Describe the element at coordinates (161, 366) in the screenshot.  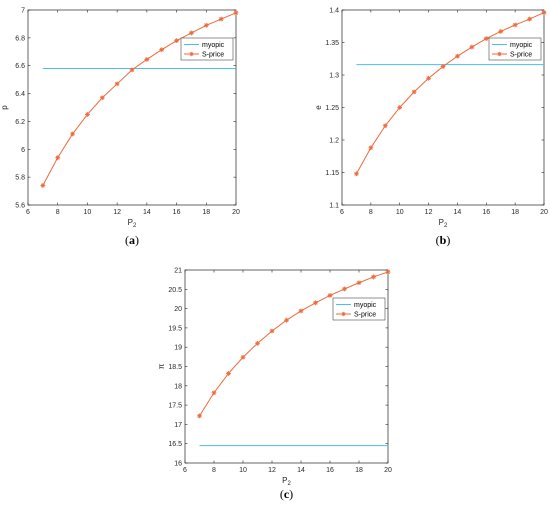
I see `y-axis-label: π` at that location.